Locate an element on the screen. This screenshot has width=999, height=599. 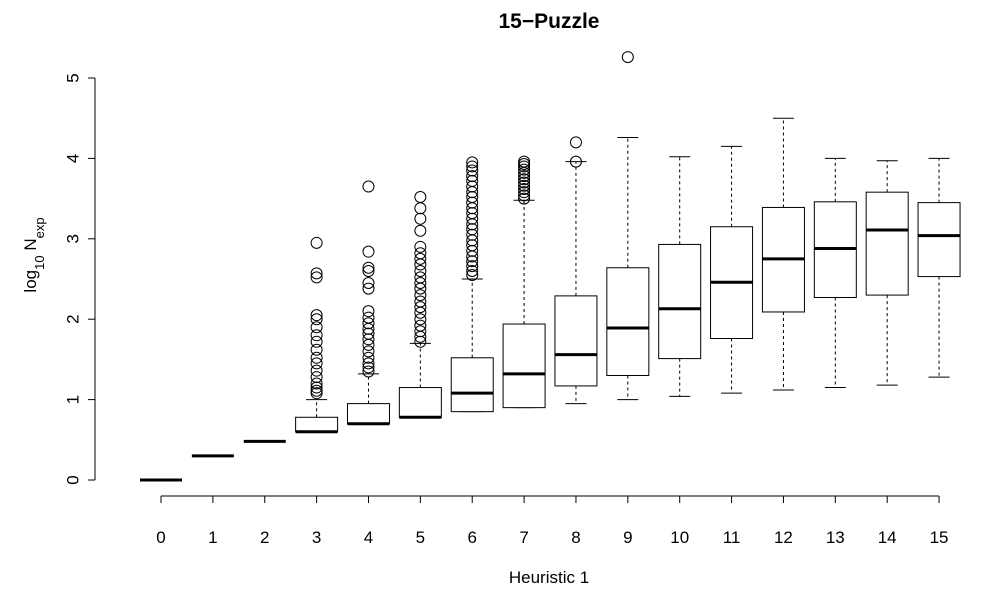
x-tick-label: 13 is located at coordinates (835, 537).